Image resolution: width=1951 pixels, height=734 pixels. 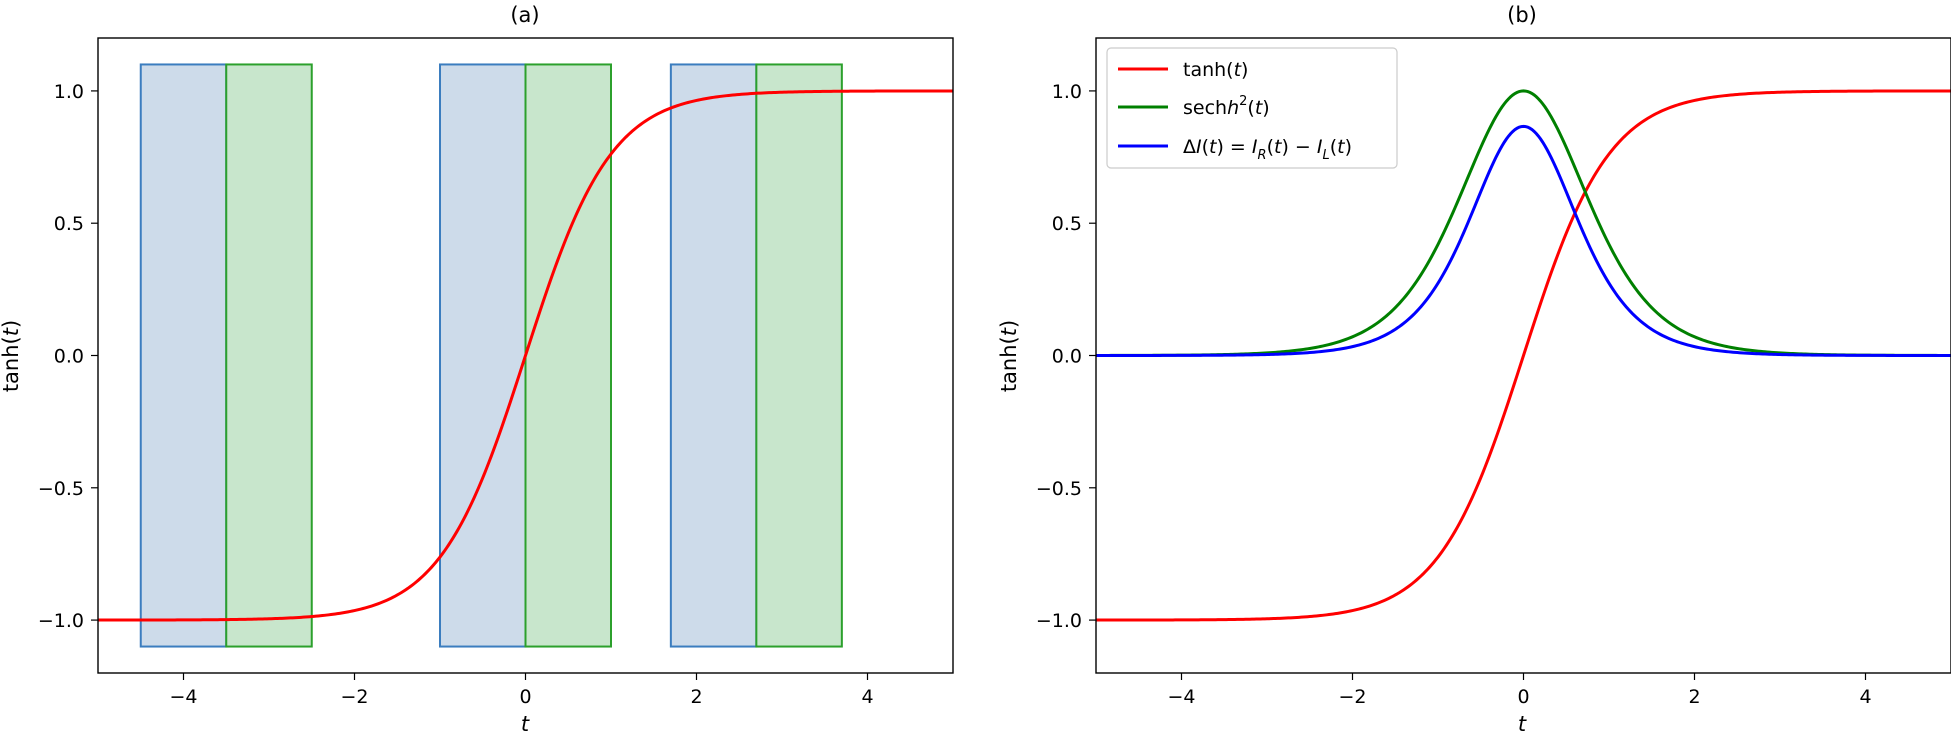 I want to click on panel-a-x-label: t, so click(x=525, y=723).